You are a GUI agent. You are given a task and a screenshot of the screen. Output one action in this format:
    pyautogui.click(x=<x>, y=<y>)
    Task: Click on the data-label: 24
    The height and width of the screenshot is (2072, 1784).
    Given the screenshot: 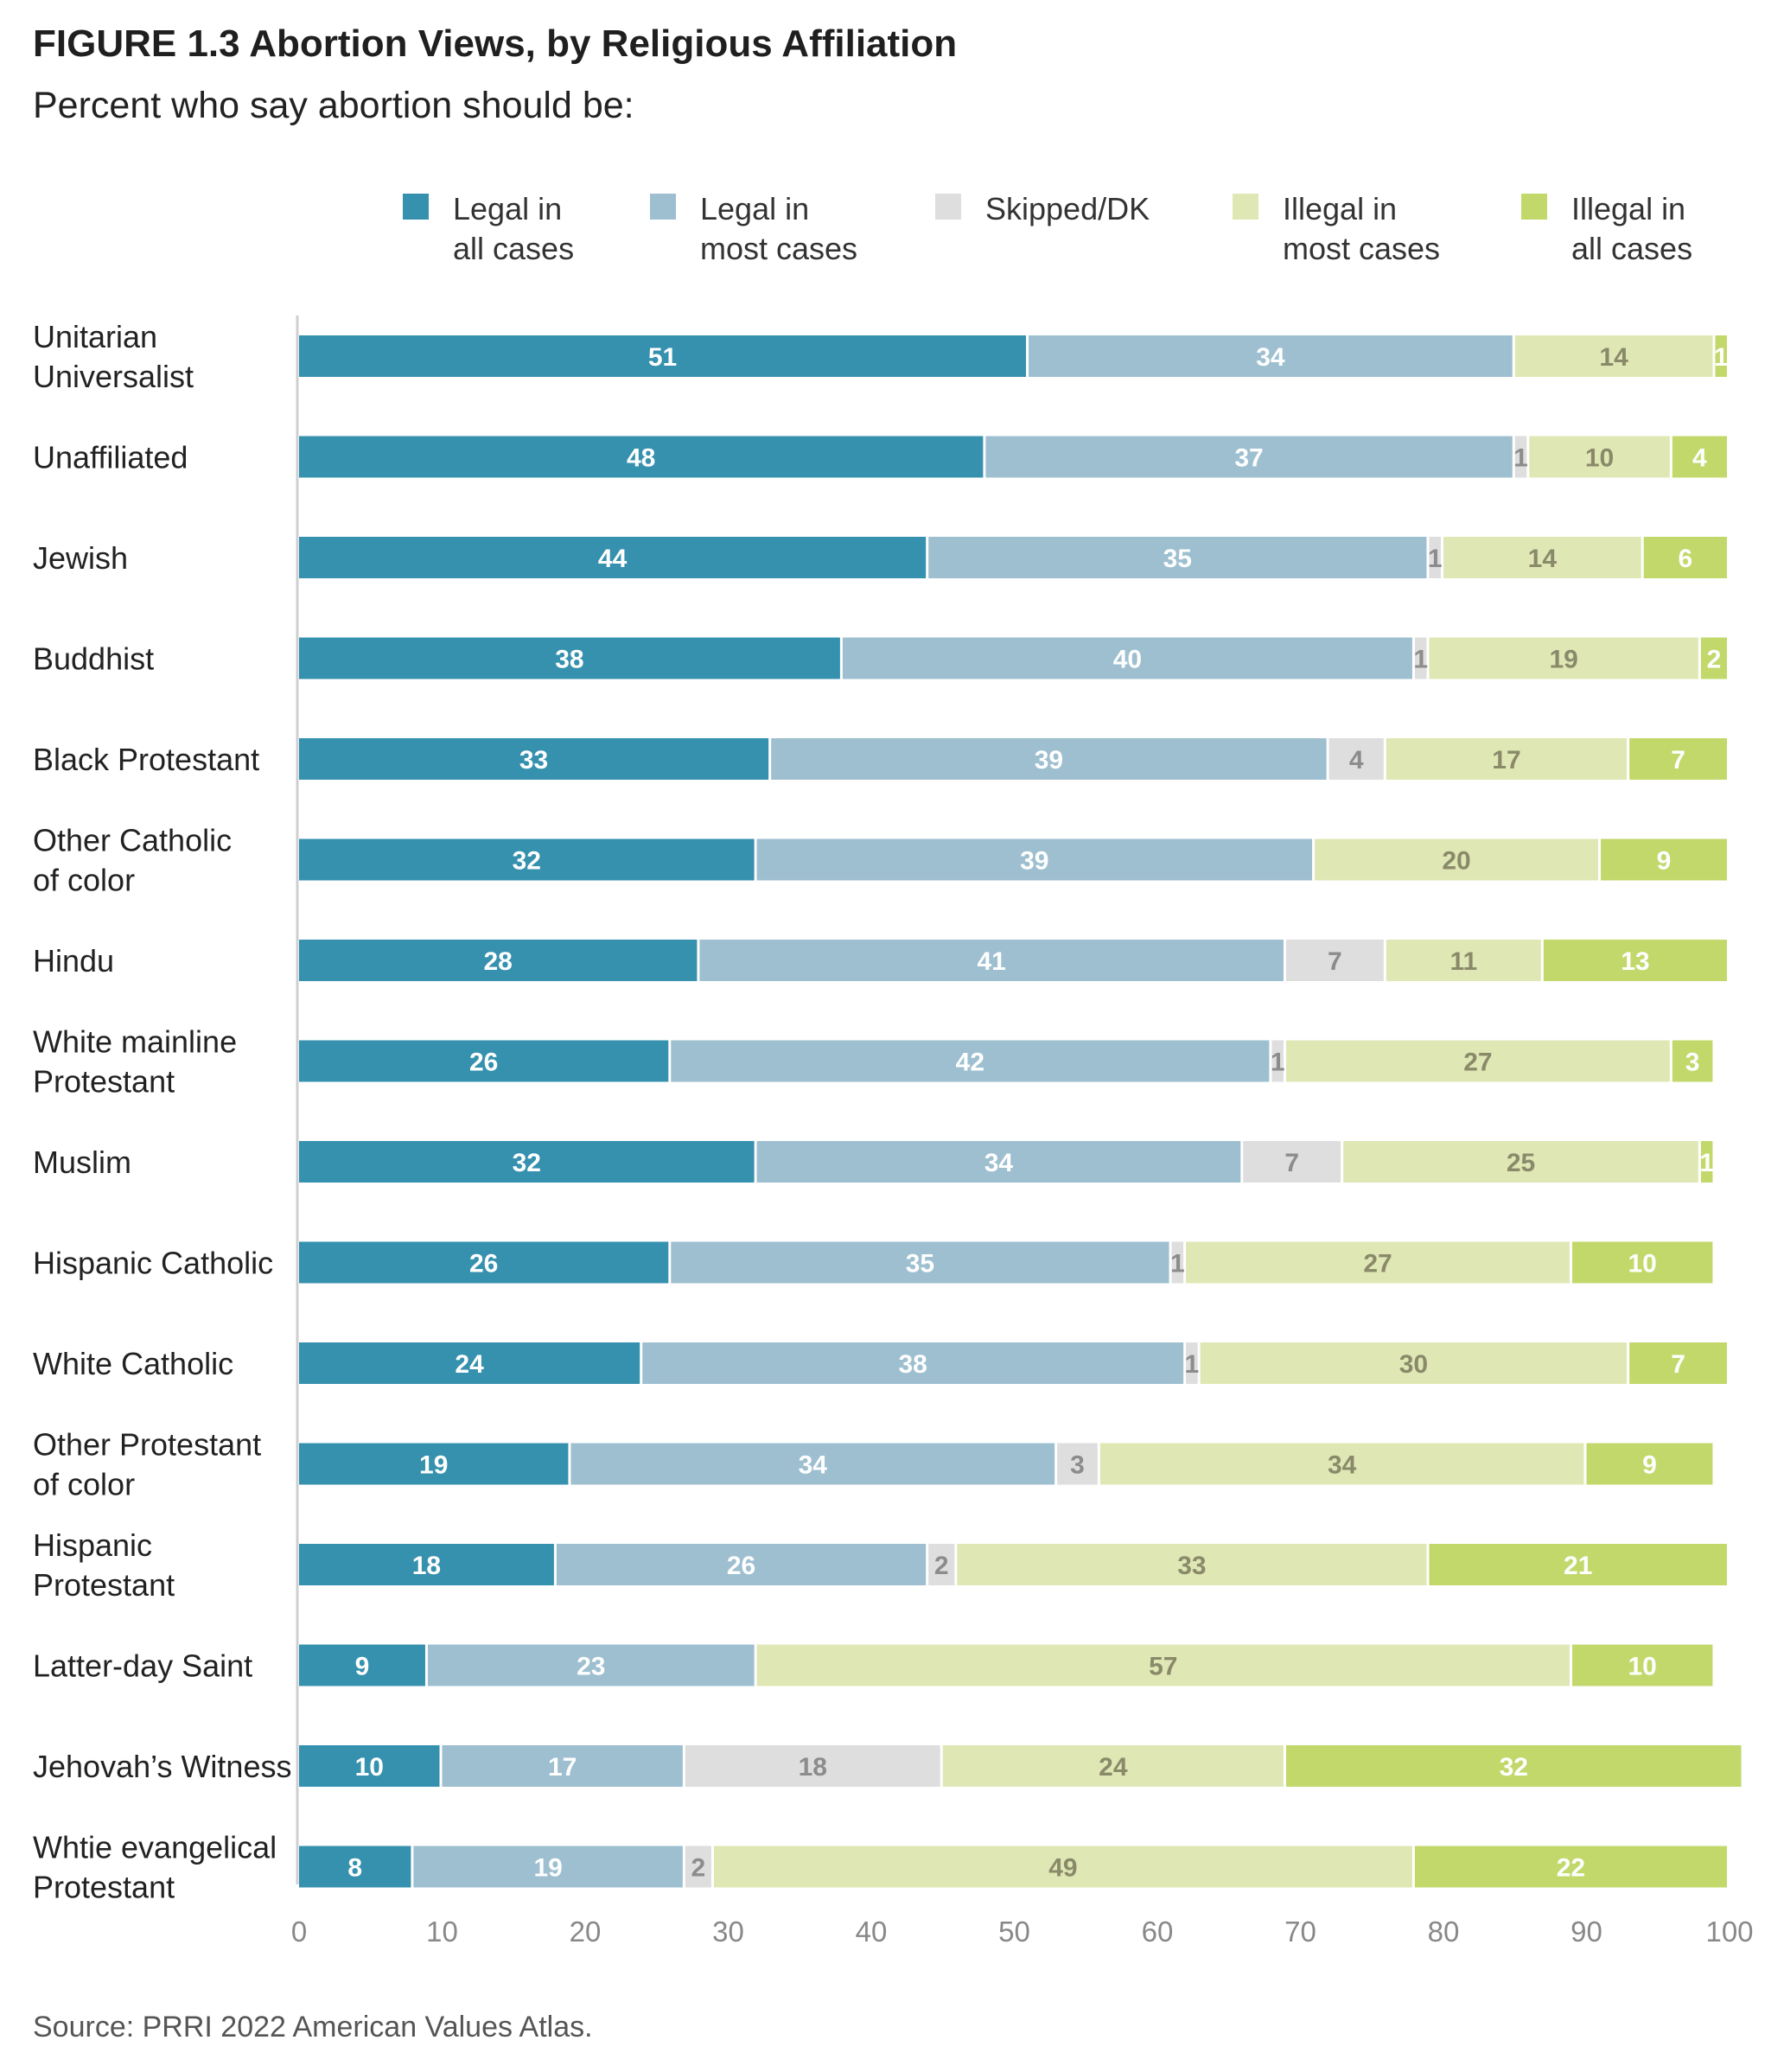 What is the action you would take?
    pyautogui.click(x=469, y=1365)
    